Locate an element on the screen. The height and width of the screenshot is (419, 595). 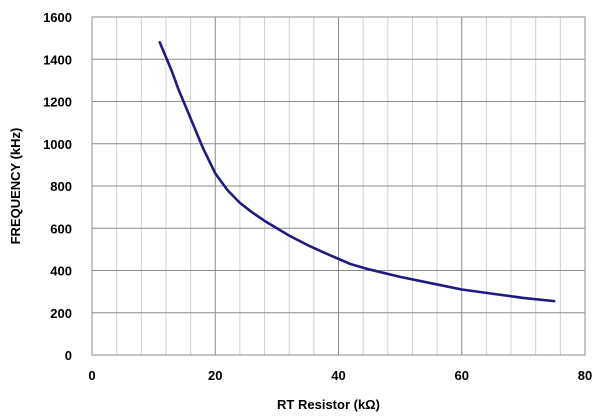
y-axis-tick-labels: 0 200 400 600 800 1000 1200 1400 1600 is located at coordinates (57, 186).